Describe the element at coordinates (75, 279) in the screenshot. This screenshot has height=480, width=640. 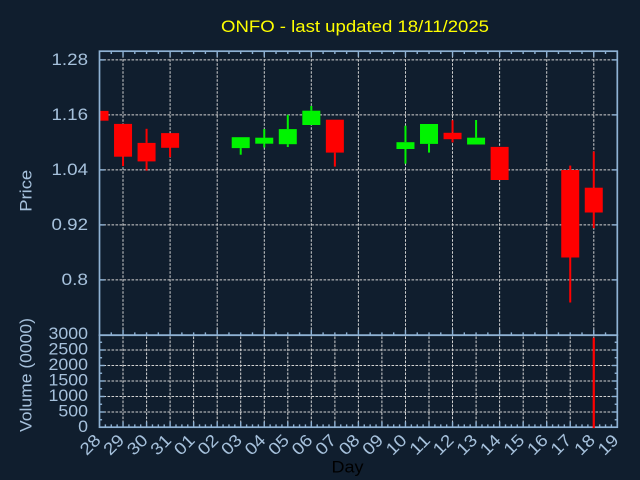
I see `svg-text: 0.8` at that location.